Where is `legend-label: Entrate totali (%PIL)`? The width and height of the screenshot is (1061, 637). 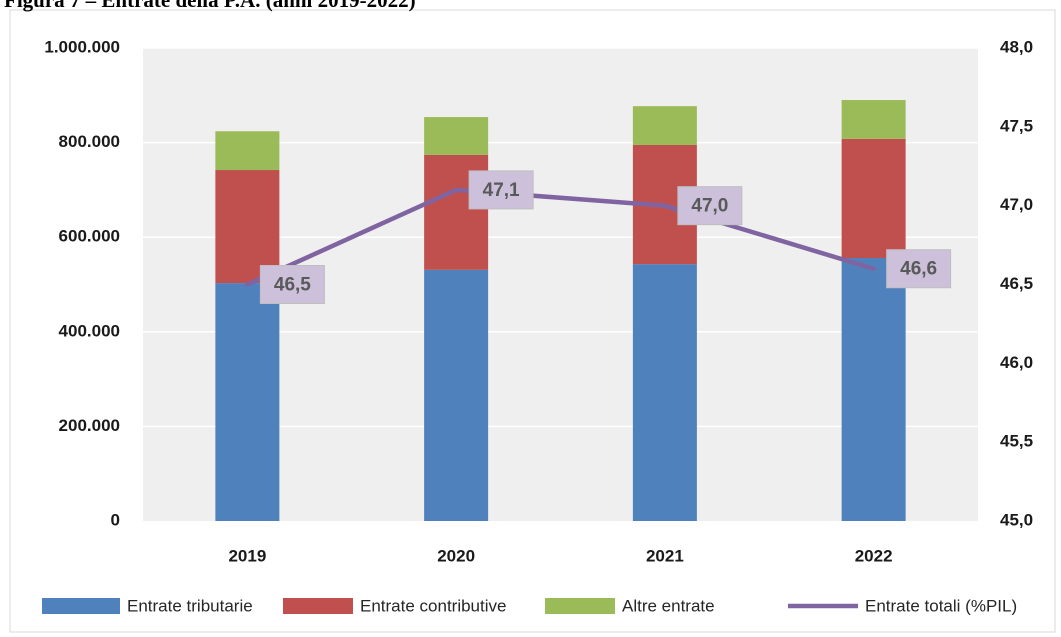
legend-label: Entrate totali (%PIL) is located at coordinates (941, 605).